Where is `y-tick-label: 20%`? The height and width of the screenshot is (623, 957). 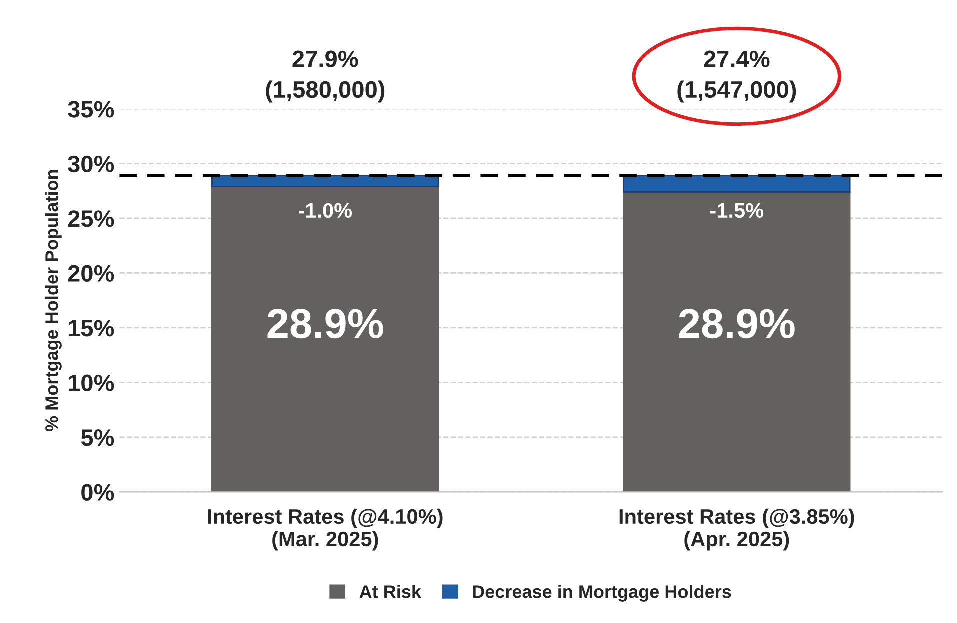
y-tick-label: 20% is located at coordinates (91, 273).